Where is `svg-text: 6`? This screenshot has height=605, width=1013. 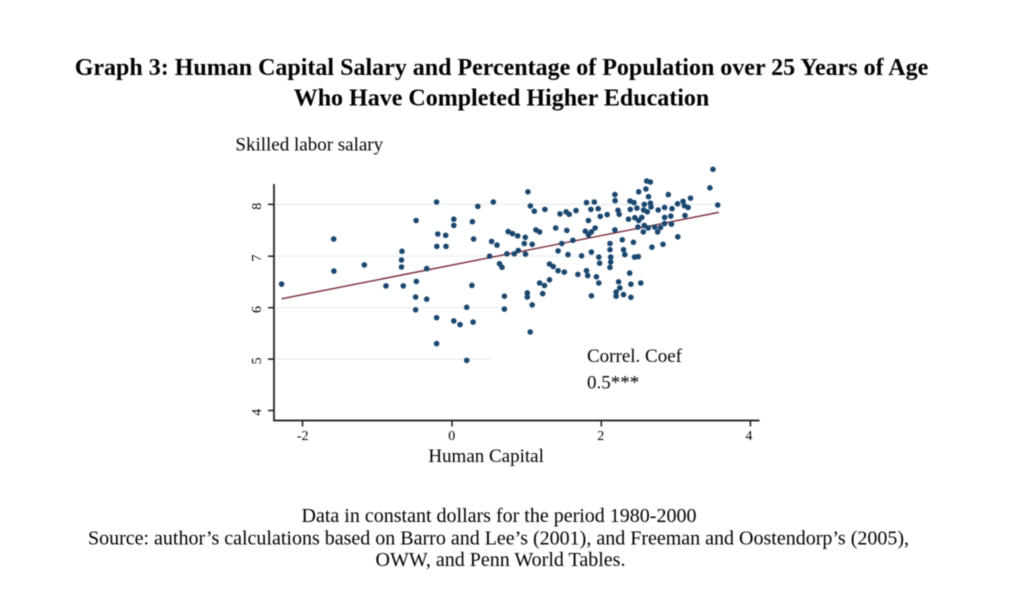
svg-text: 6 is located at coordinates (257, 309).